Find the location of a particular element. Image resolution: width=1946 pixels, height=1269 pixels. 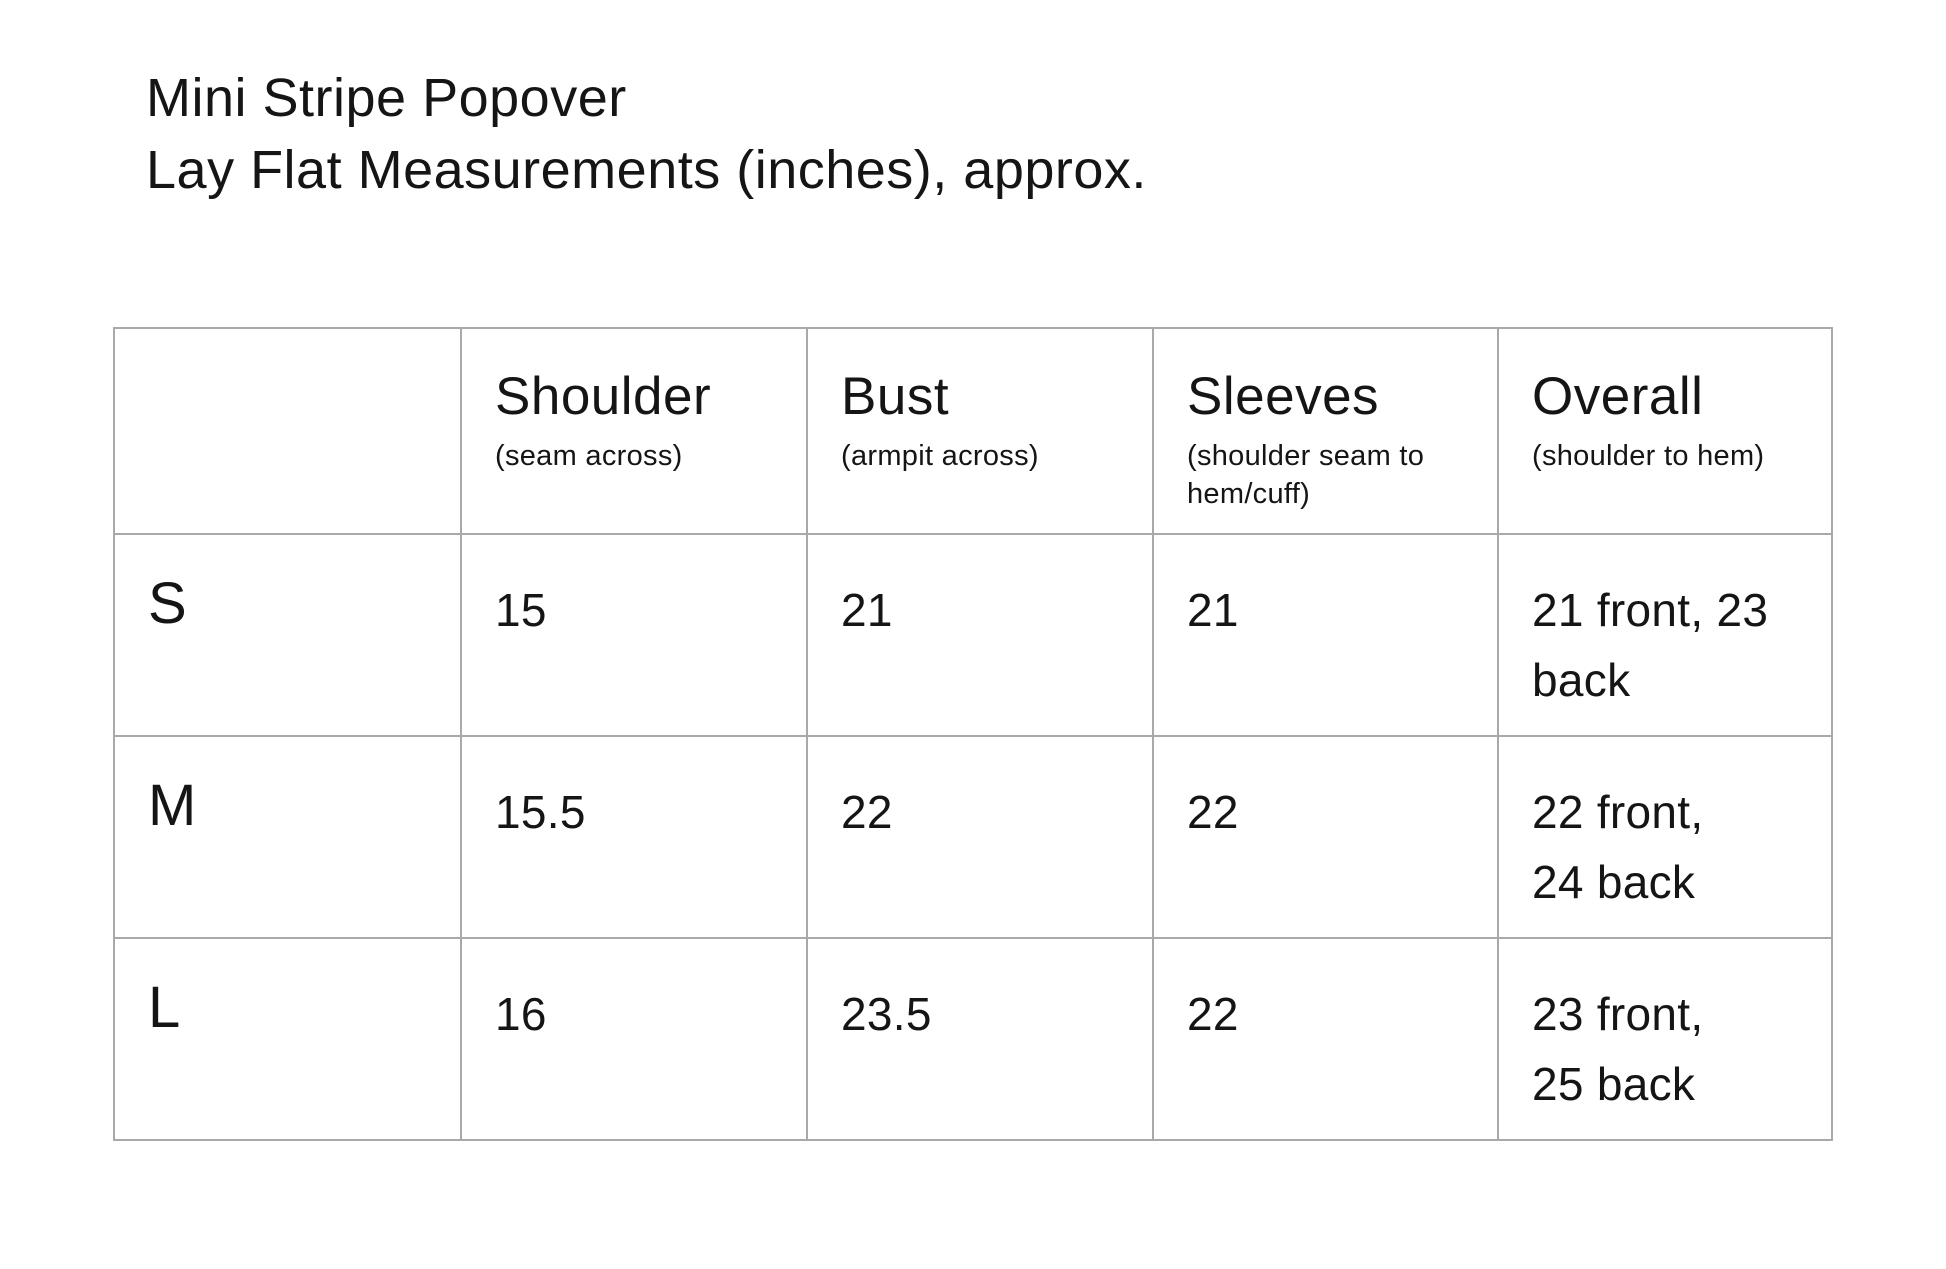

table-row-size-s: S 15 21 21 21 front, 23 back is located at coordinates (973, 635).